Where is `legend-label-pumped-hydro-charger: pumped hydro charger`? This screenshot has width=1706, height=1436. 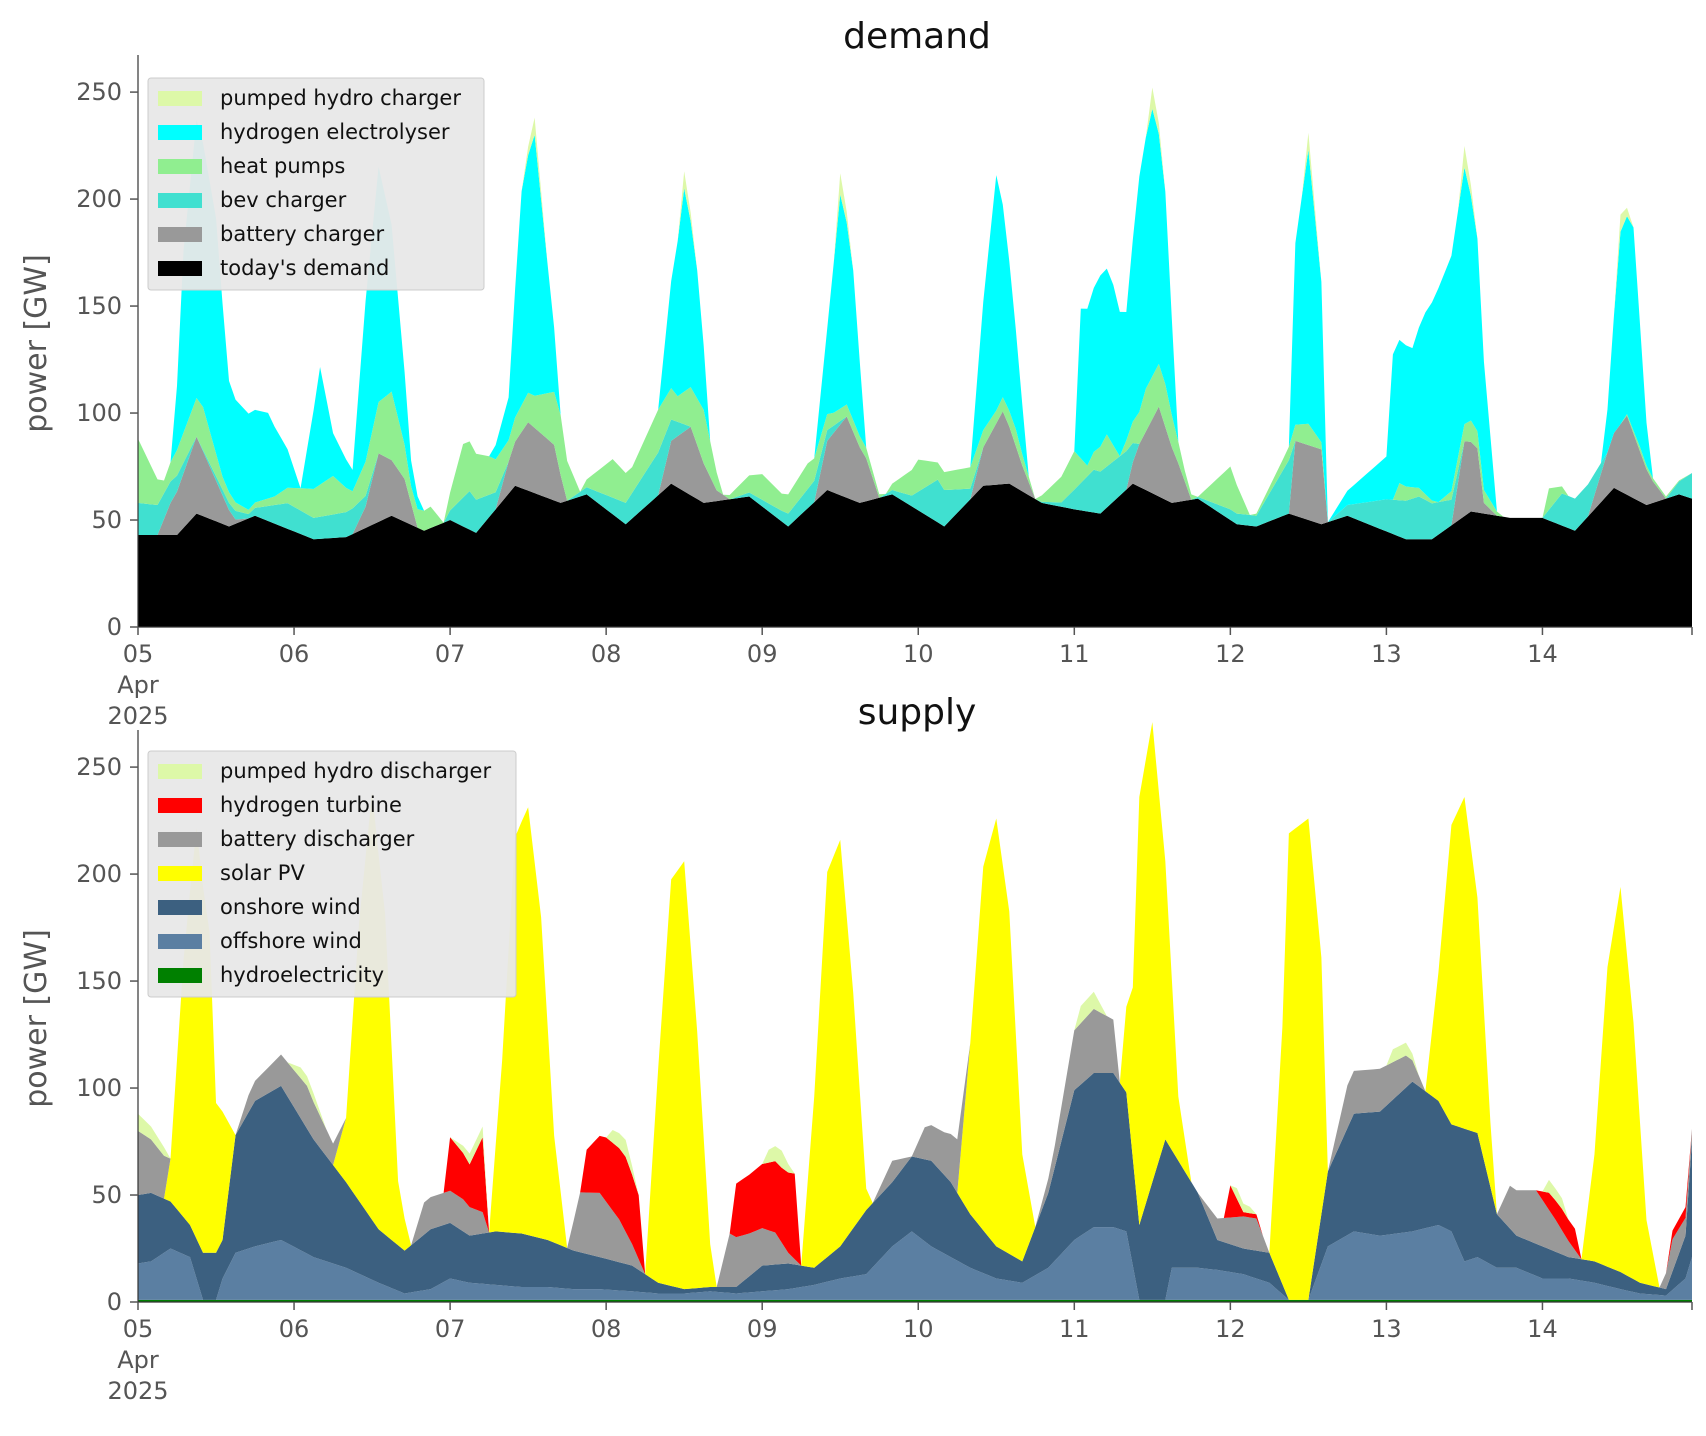
legend-label-pumped-hydro-charger: pumped hydro charger is located at coordinates (340, 98).